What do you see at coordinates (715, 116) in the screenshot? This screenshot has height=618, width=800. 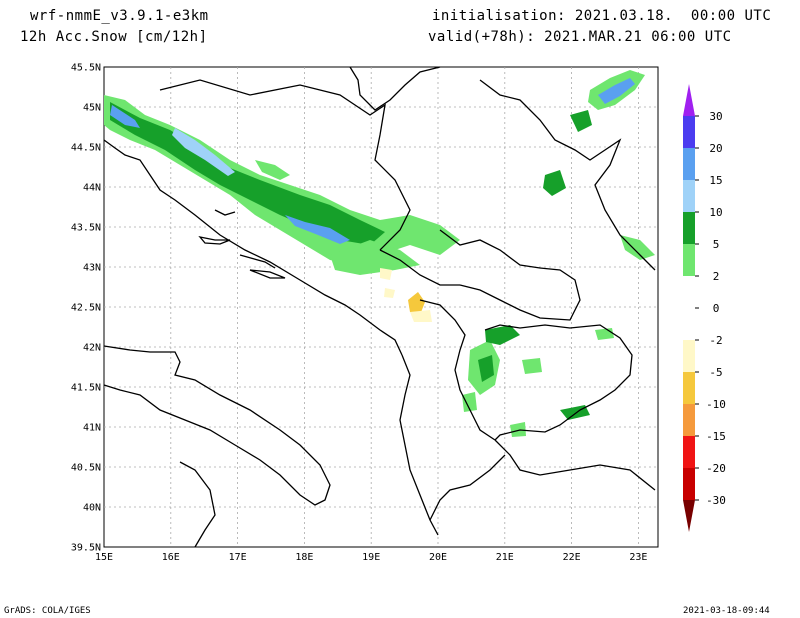 I see `colorbar-label: 30` at bounding box center [715, 116].